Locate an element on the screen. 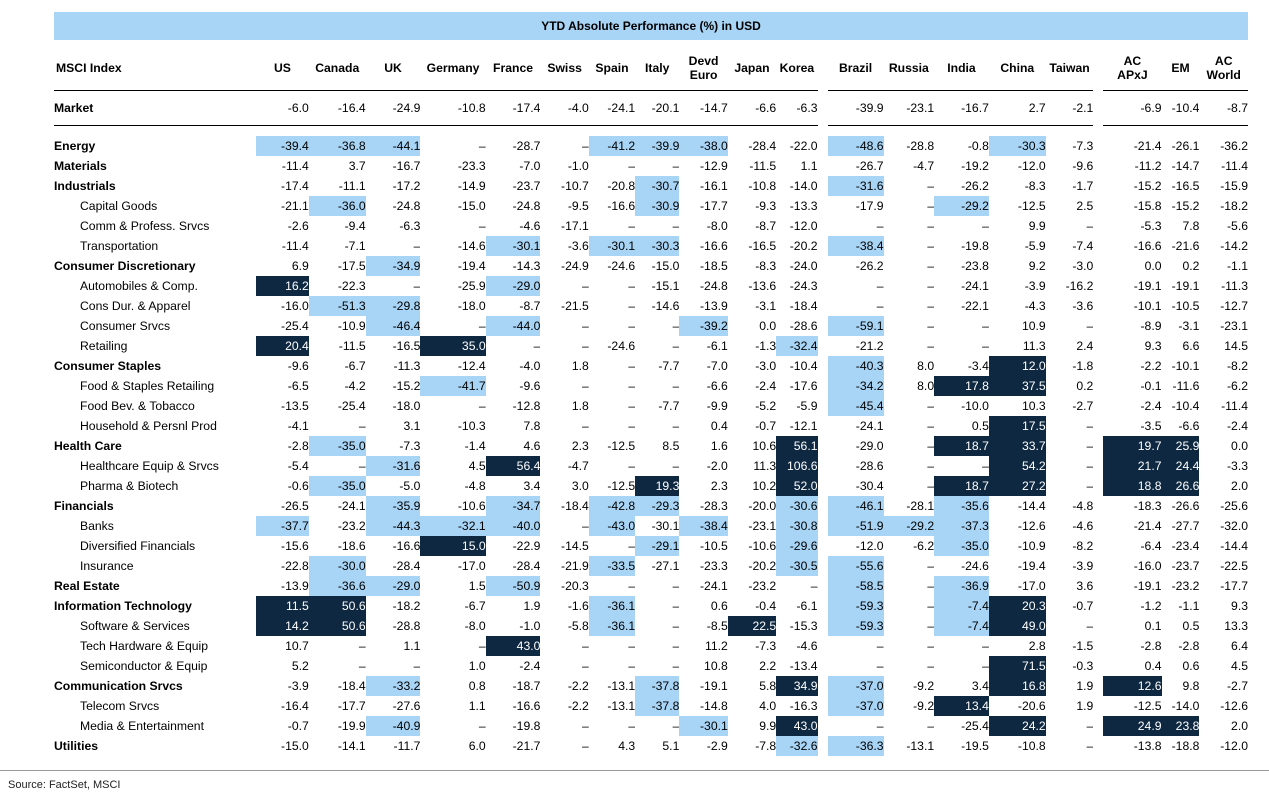 The height and width of the screenshot is (799, 1269). cell-em: -18.8 is located at coordinates (1185, 746).